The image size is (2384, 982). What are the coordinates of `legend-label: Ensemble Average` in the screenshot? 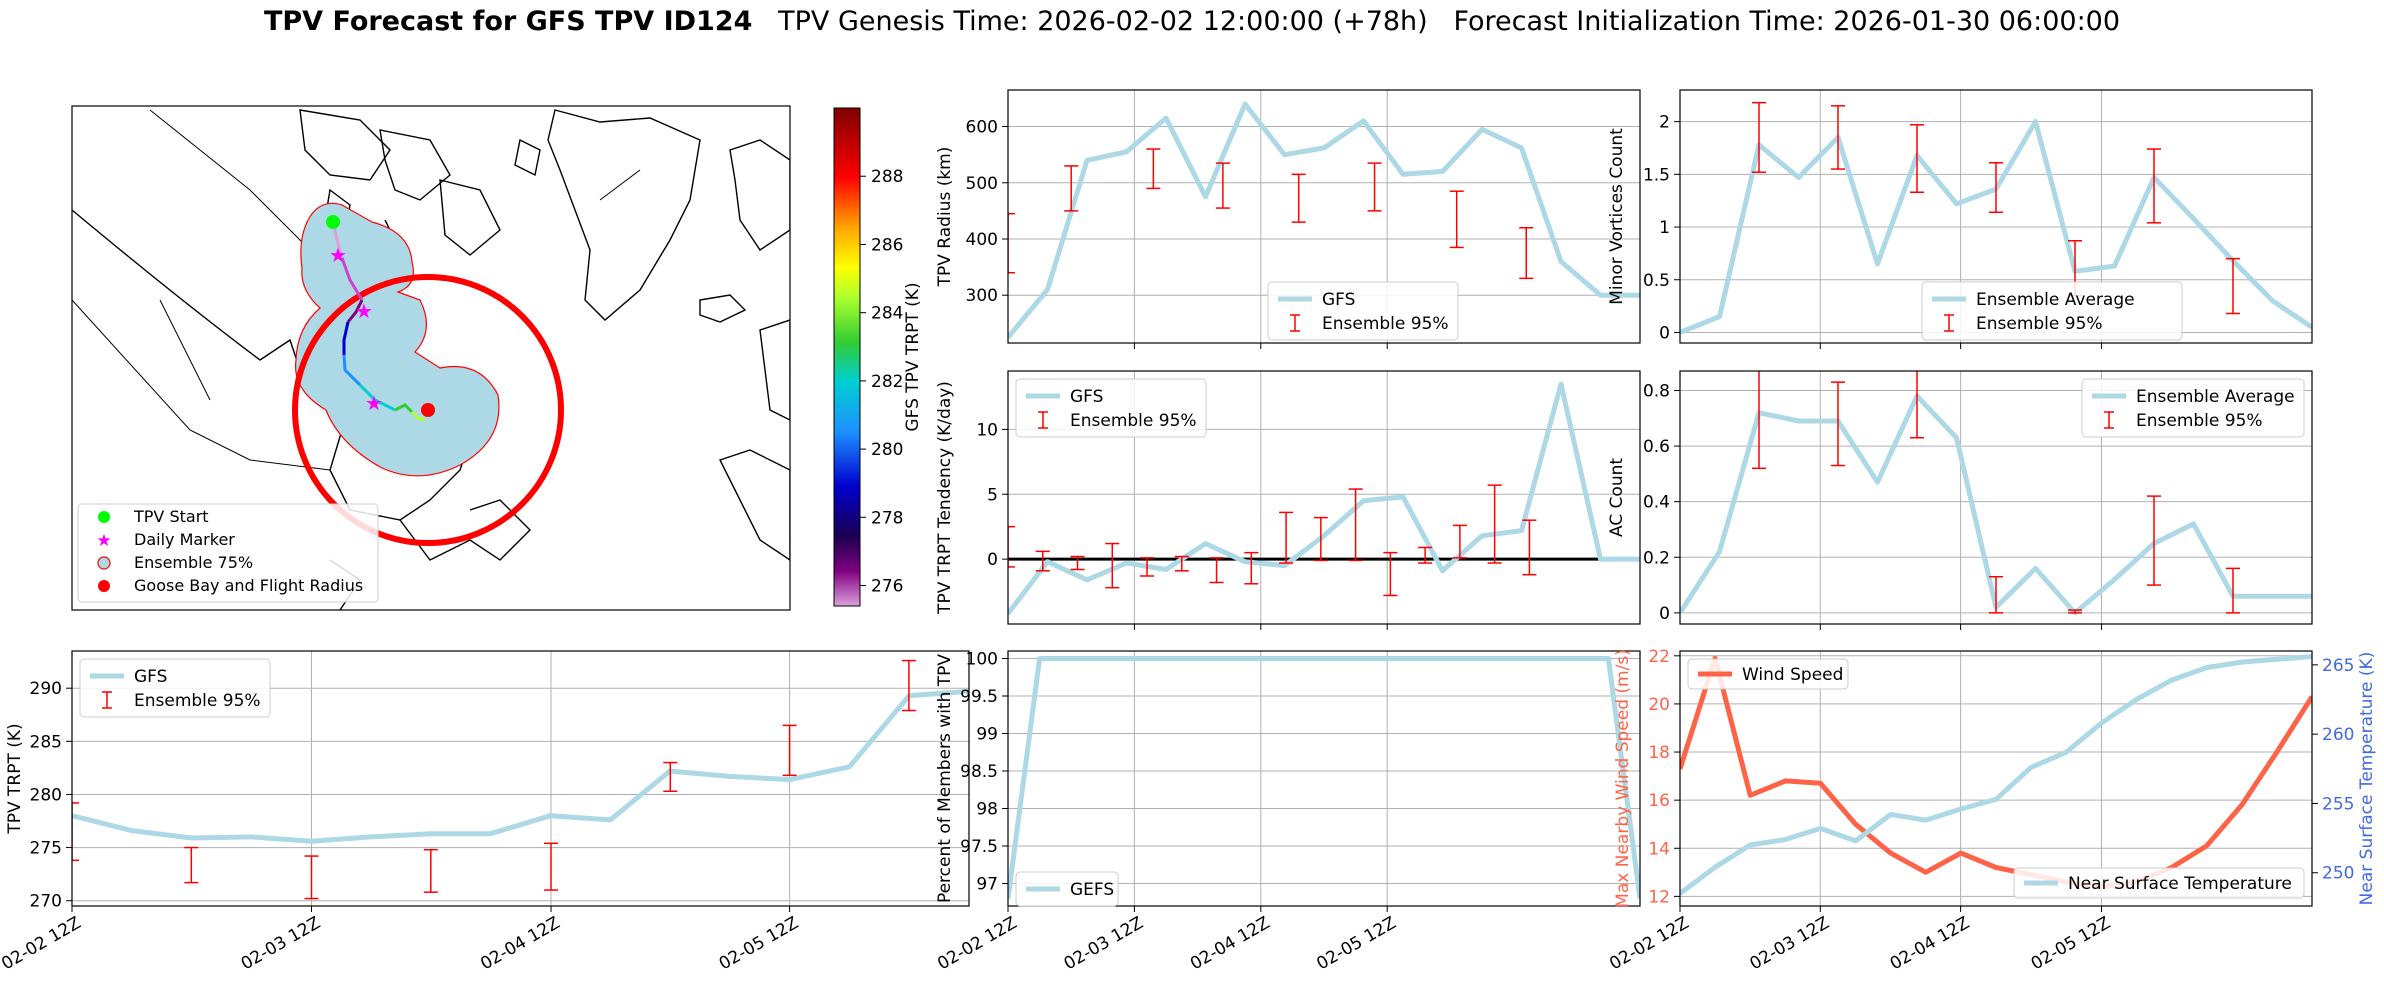 It's located at (2055, 300).